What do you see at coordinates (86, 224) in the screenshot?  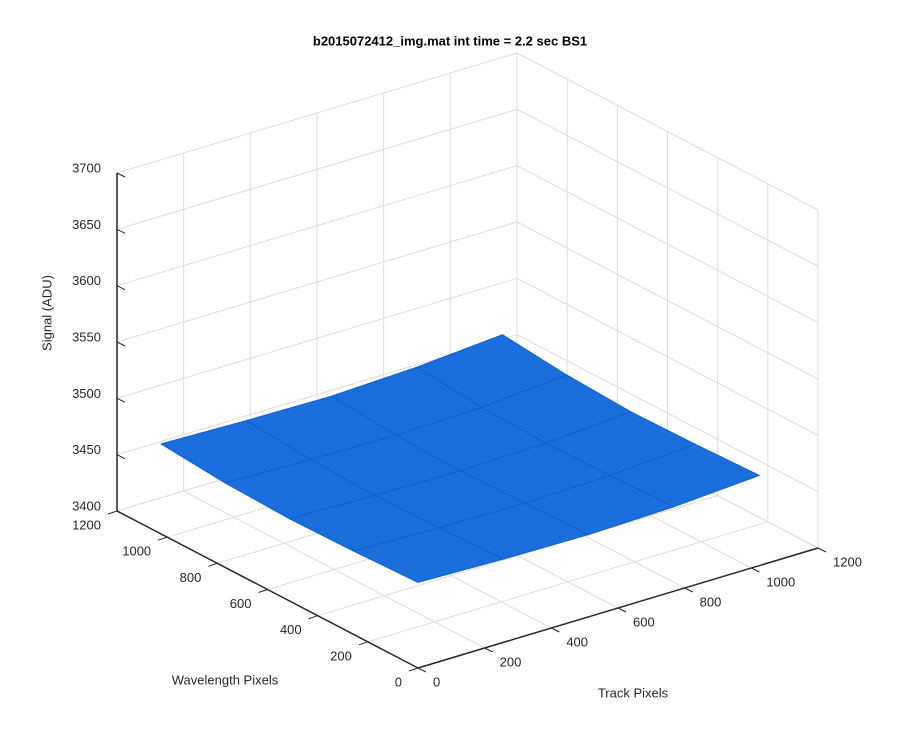 I see `z-tick-label: 3650` at bounding box center [86, 224].